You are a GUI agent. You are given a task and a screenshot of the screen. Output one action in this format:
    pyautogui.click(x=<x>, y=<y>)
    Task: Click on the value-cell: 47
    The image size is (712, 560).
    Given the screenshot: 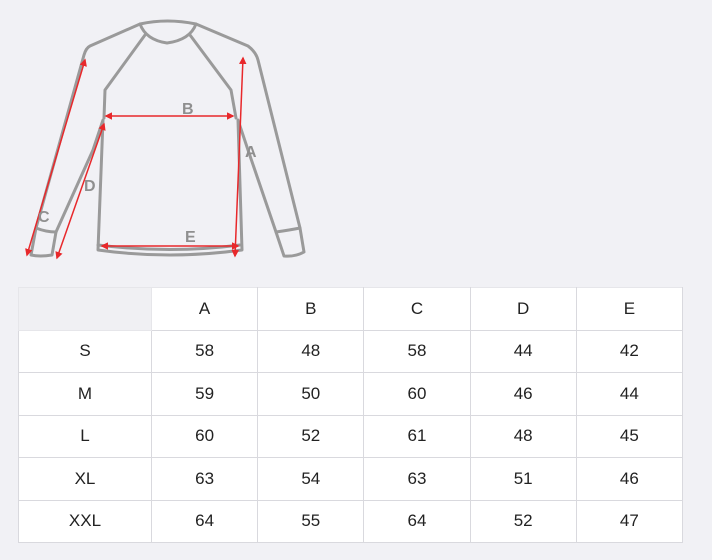 What is the action you would take?
    pyautogui.click(x=629, y=521)
    